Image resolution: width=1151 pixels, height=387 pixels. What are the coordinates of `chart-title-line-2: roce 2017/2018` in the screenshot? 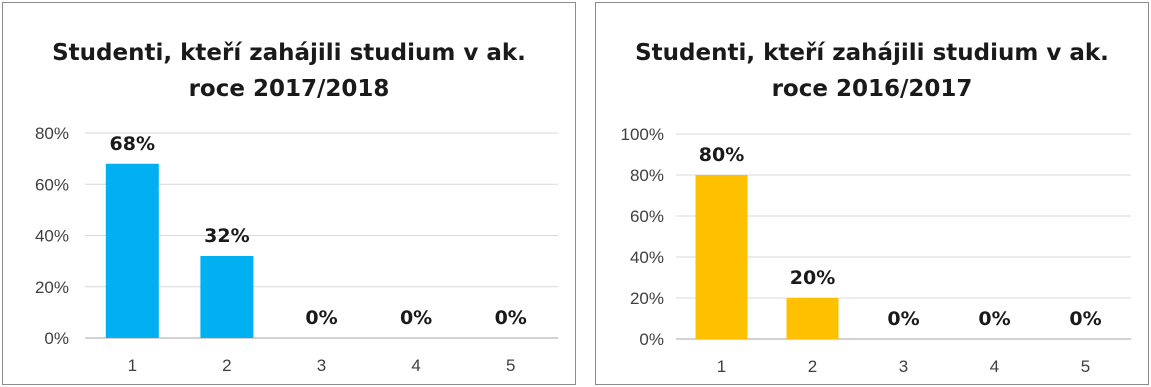 It's located at (289, 89).